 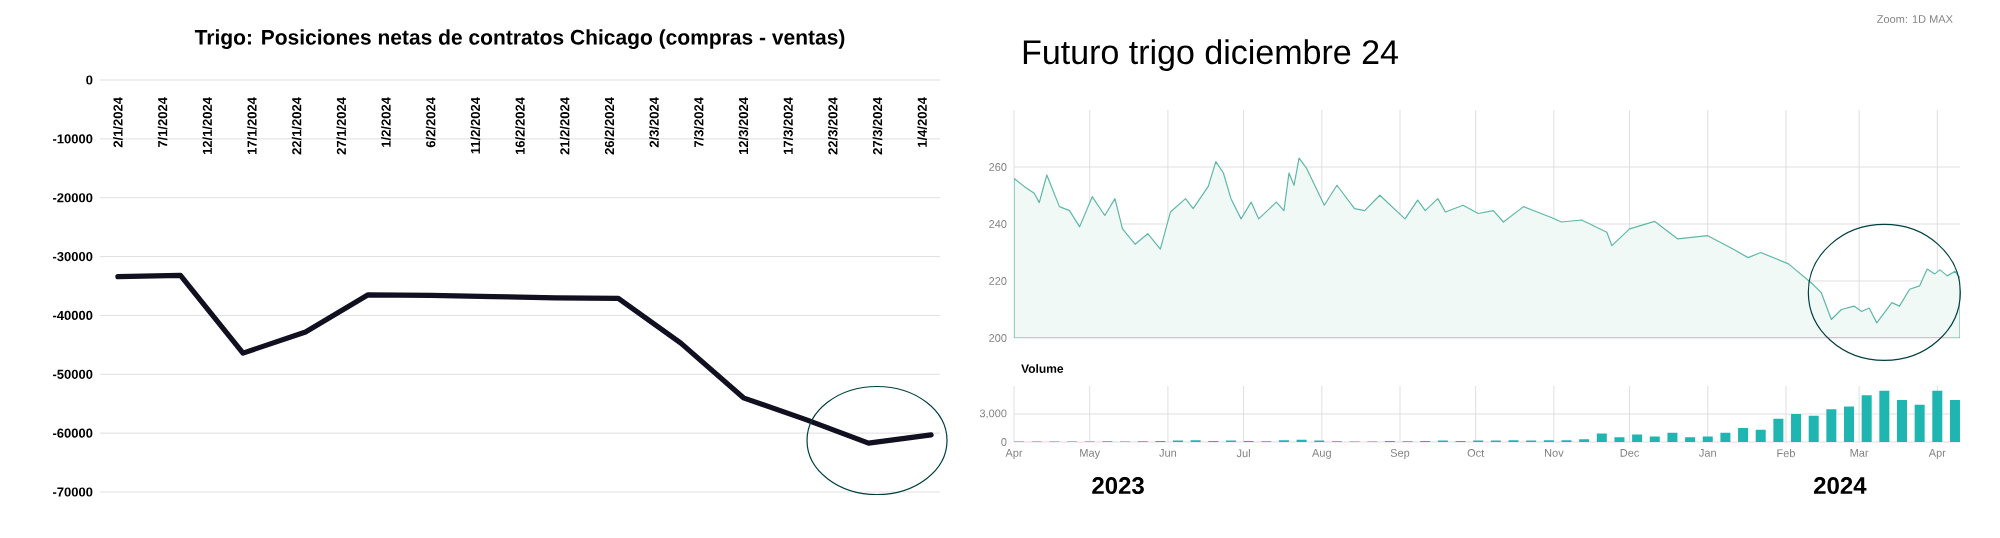 I want to click on chart-title: Futuro trigo diciembre 24, so click(x=1210, y=55).